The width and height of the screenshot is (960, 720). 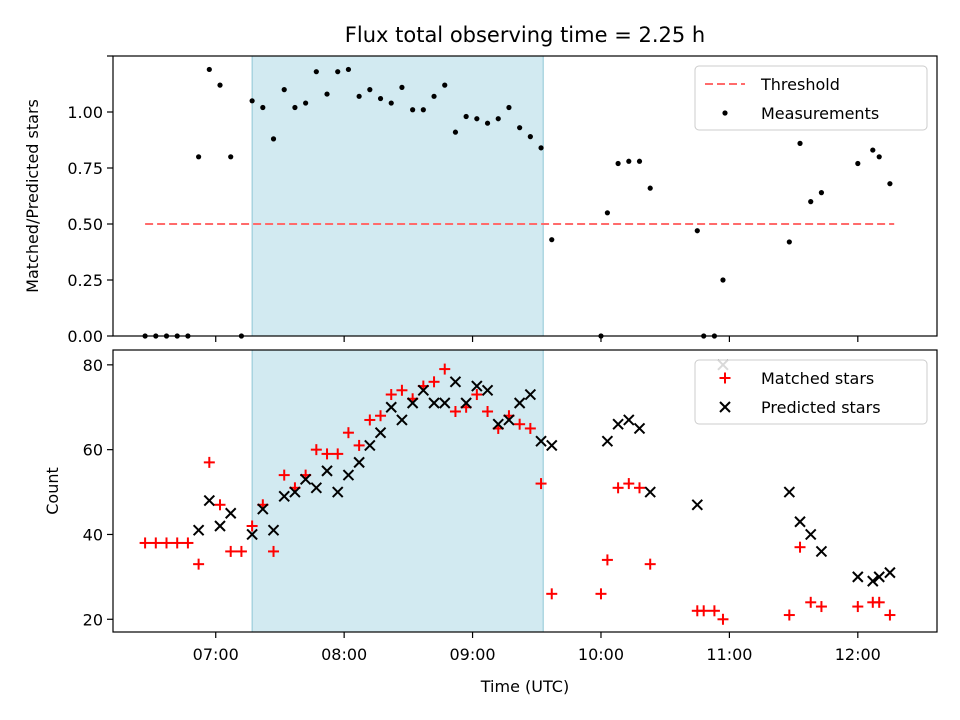 I want to click on count-panel-y-tick-label: 80, so click(x=93, y=365).